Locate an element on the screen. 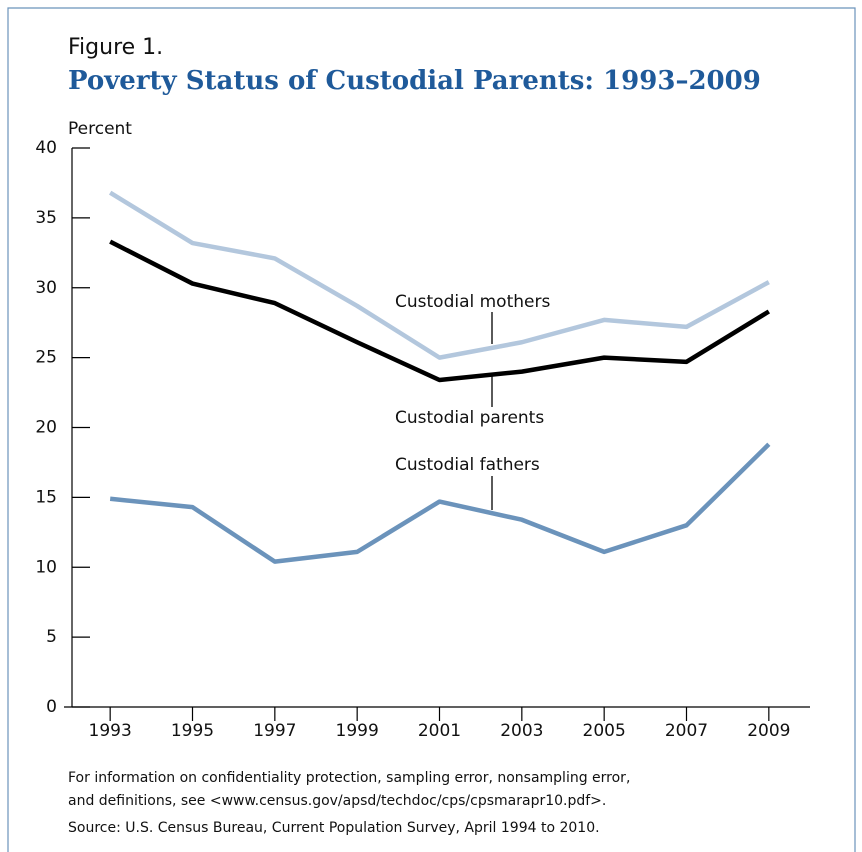  y-tick-label: 20 is located at coordinates (46, 428).